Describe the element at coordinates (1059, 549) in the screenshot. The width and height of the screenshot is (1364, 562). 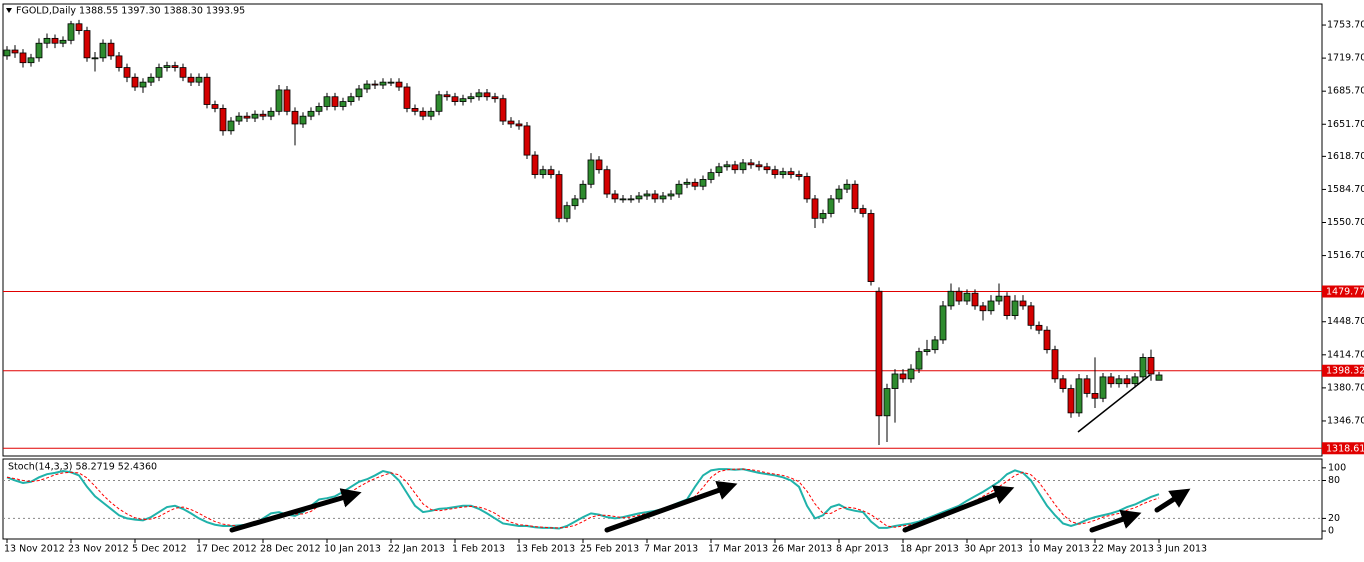
I see `x-tick-label: 10 May 2013` at that location.